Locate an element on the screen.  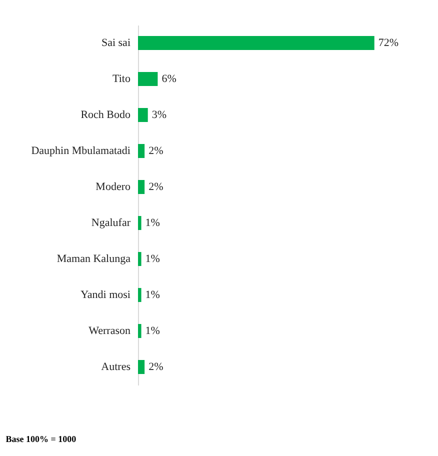
y-tick-label: Tito is located at coordinates (121, 79).